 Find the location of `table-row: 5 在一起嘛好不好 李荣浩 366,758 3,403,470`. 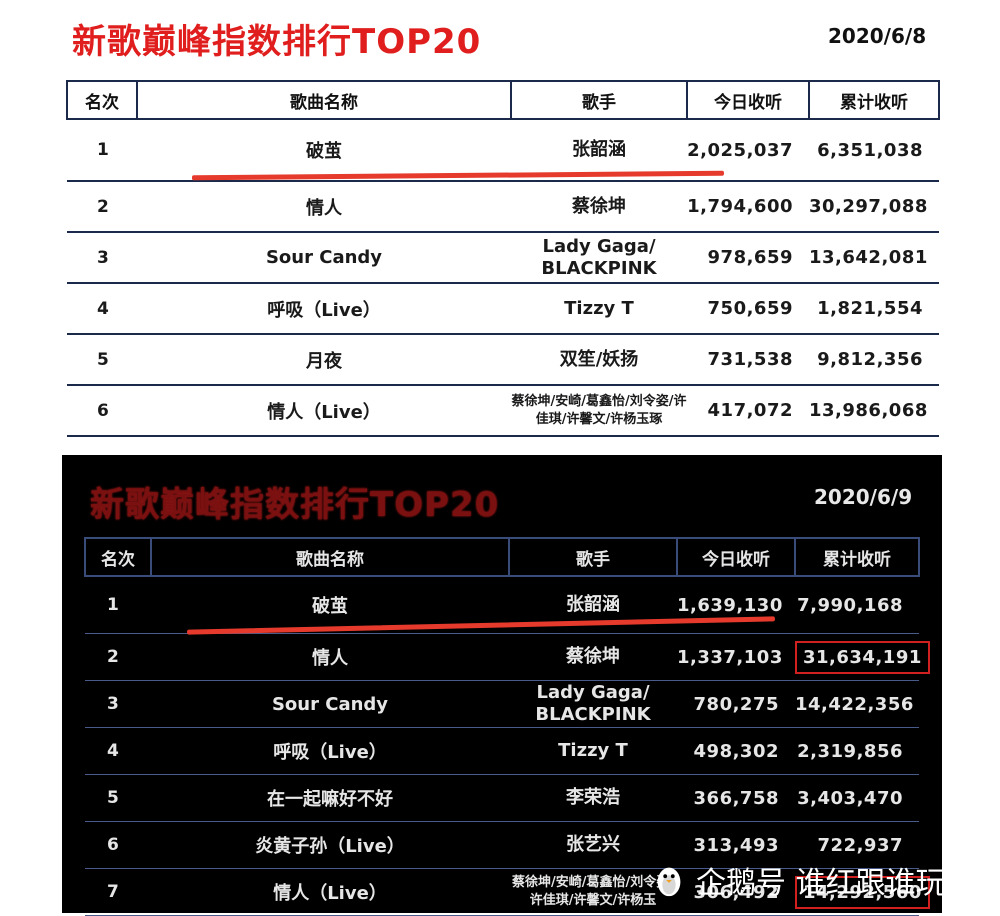

table-row: 5 在一起嘛好不好 李荣浩 366,758 3,403,470 is located at coordinates (502, 798).